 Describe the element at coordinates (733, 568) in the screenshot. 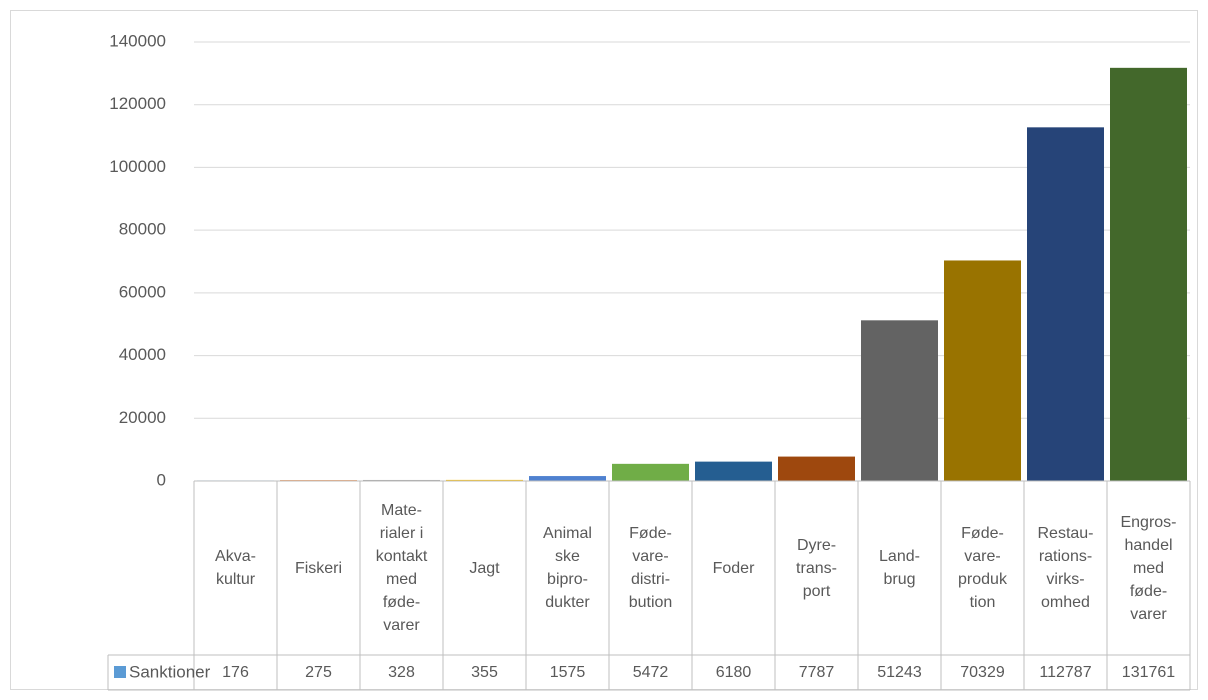

I see `x-tick-label: Foder` at that location.